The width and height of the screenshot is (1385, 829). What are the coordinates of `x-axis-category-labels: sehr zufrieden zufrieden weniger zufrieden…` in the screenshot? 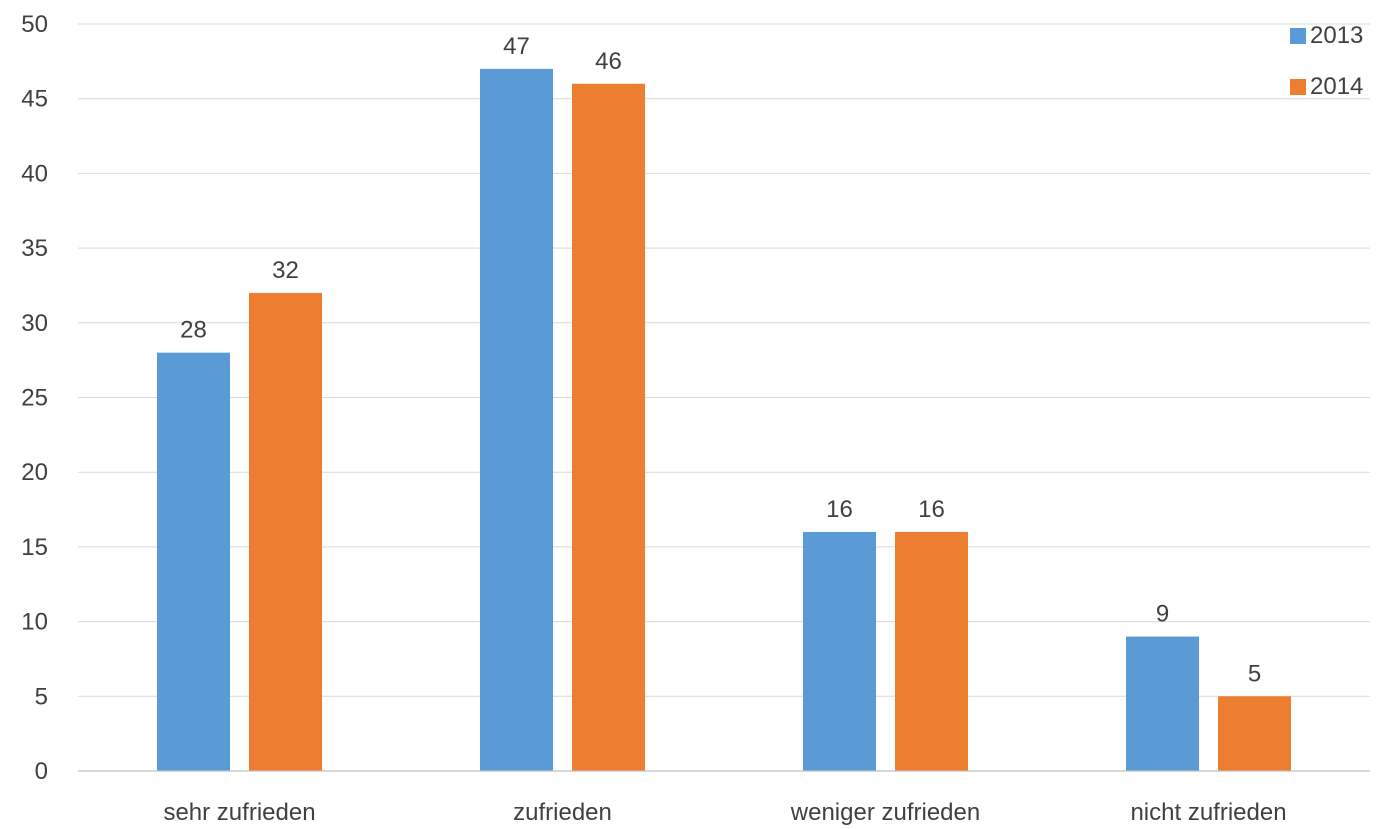 It's located at (724, 812).